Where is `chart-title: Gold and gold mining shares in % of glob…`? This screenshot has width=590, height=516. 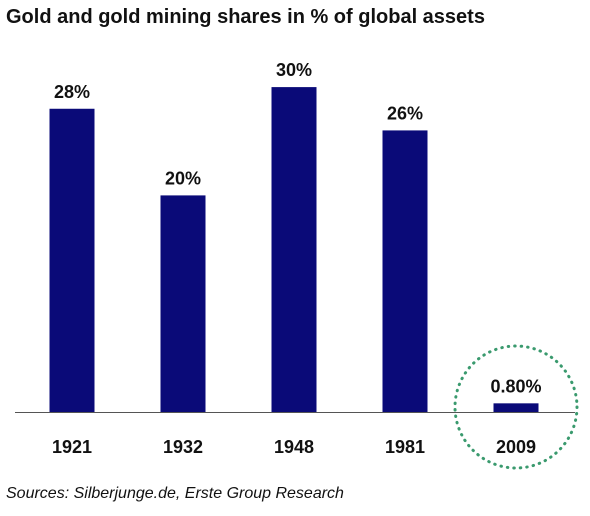
chart-title: Gold and gold mining shares in % of glob… is located at coordinates (245, 17).